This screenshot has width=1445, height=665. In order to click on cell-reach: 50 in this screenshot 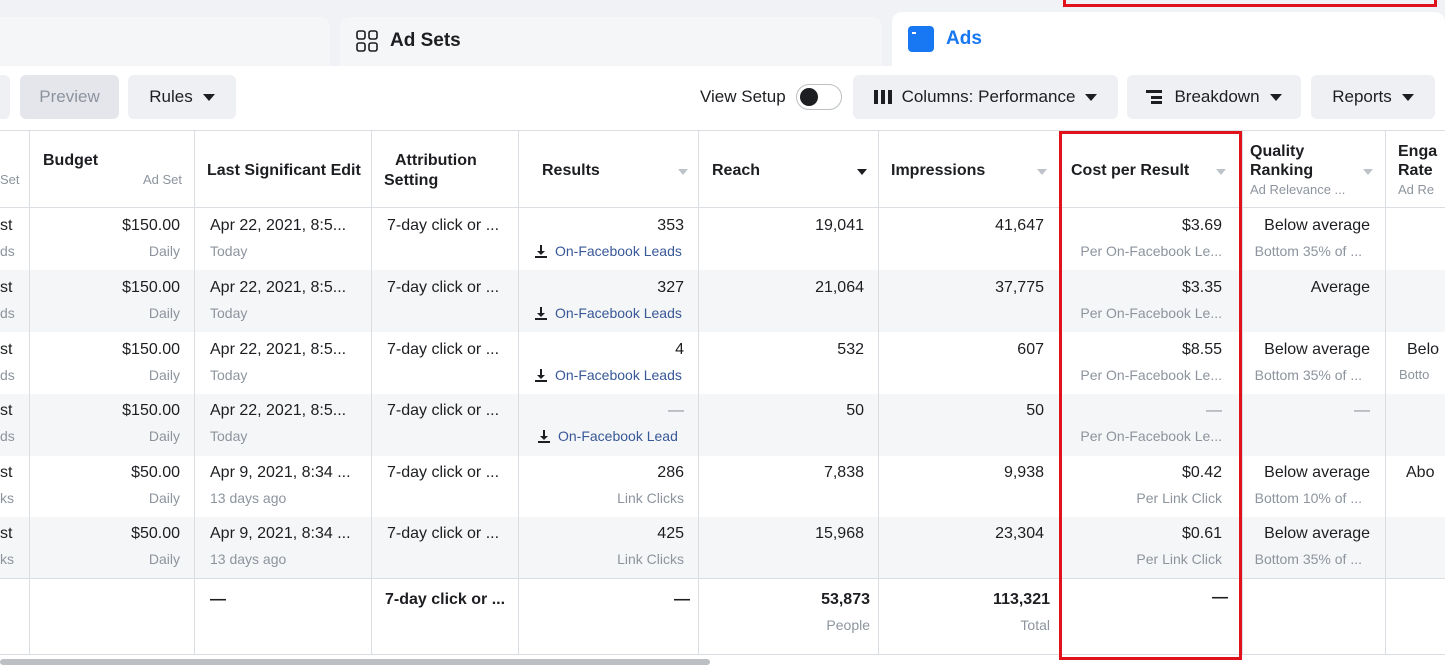, I will do `click(855, 410)`.